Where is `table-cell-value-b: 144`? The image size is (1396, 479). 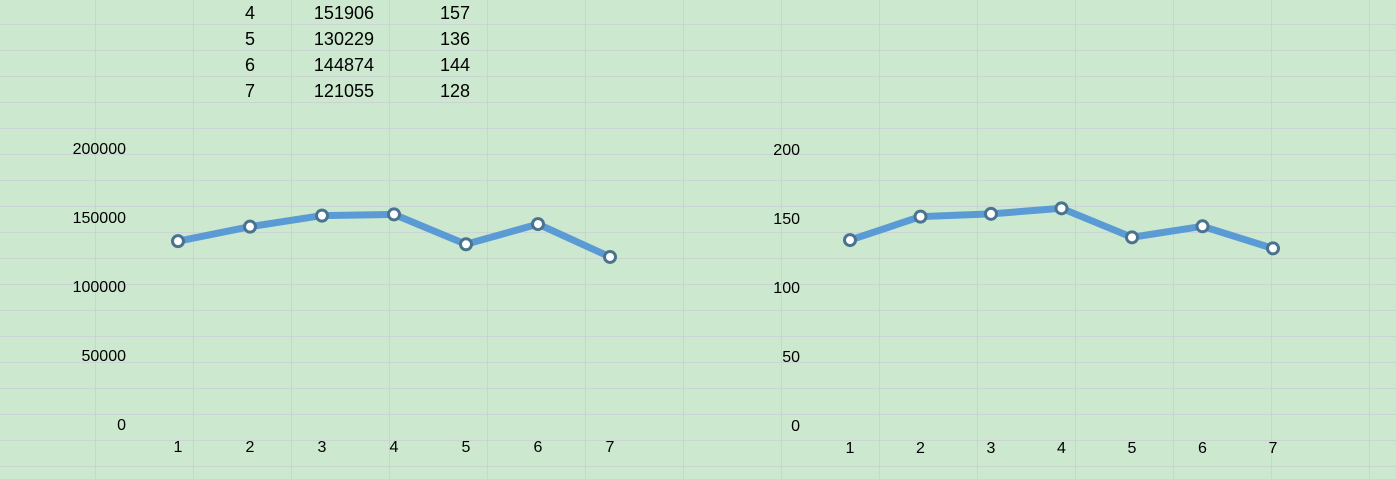 table-cell-value-b: 144 is located at coordinates (454, 65).